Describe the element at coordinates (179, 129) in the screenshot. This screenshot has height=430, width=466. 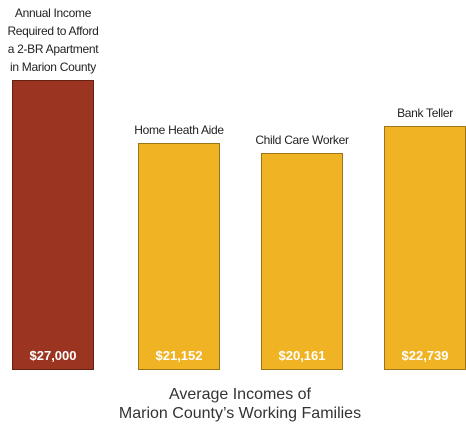
I see `category-label: Home Heath Aide` at that location.